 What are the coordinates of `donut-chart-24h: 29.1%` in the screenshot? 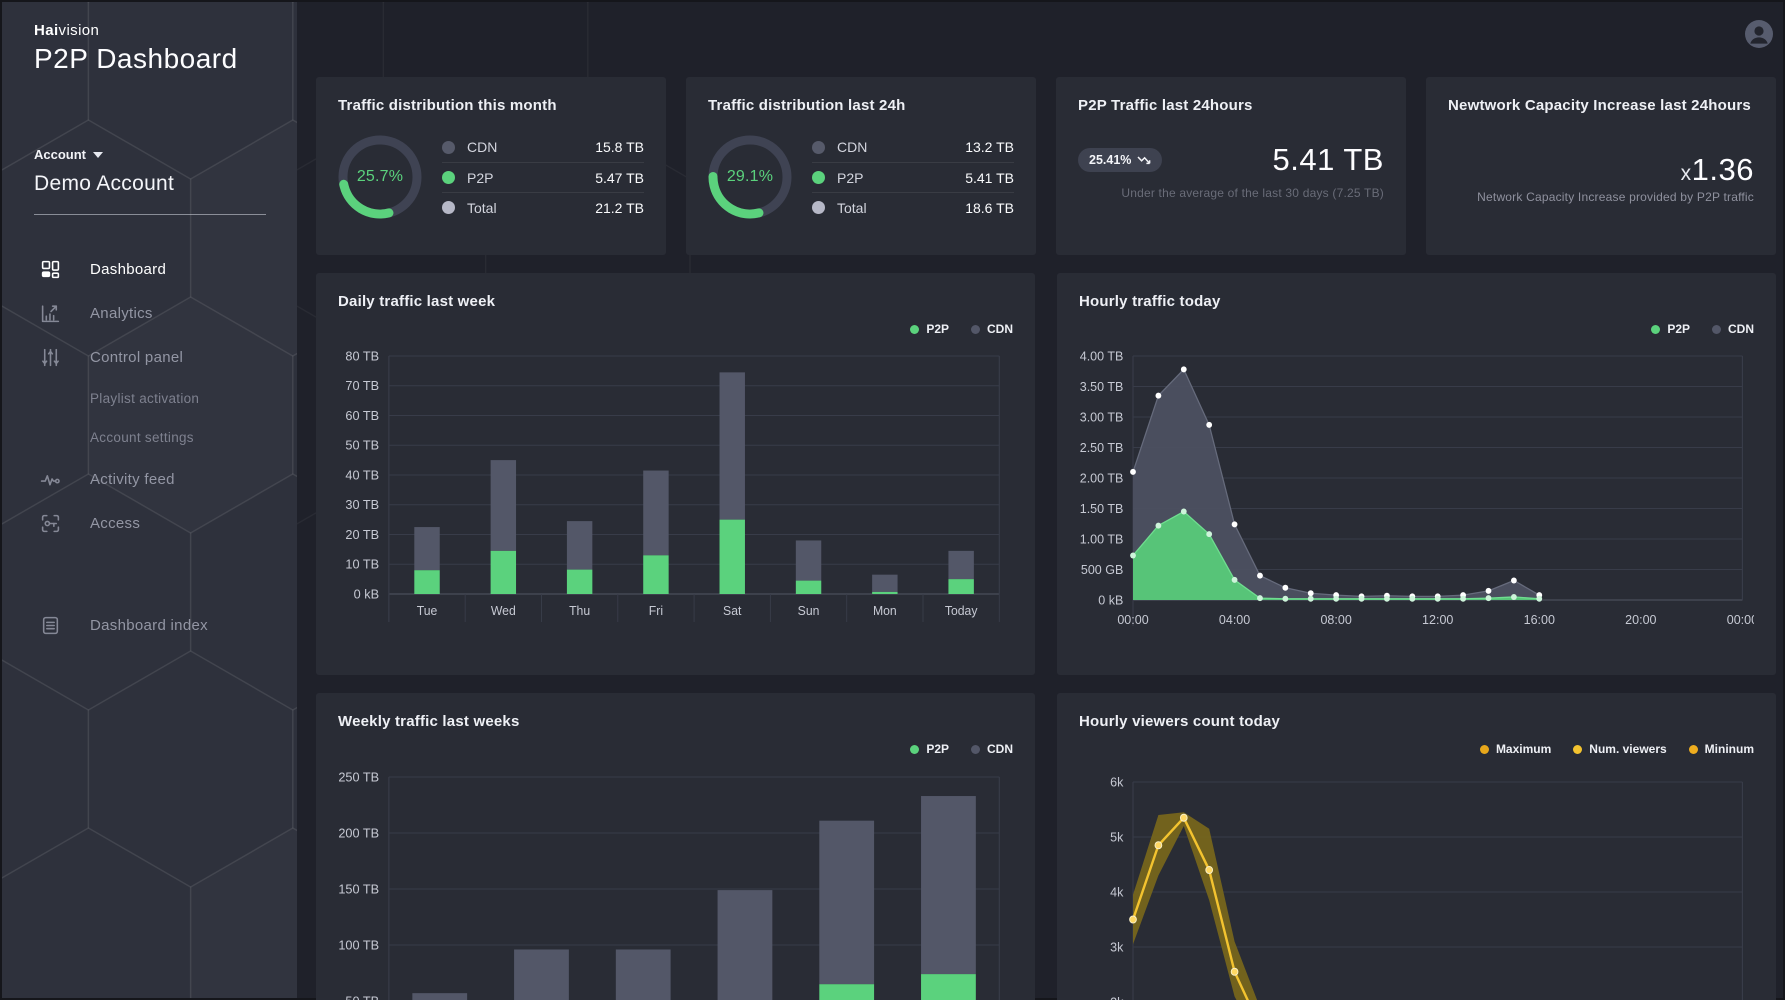 It's located at (750, 177).